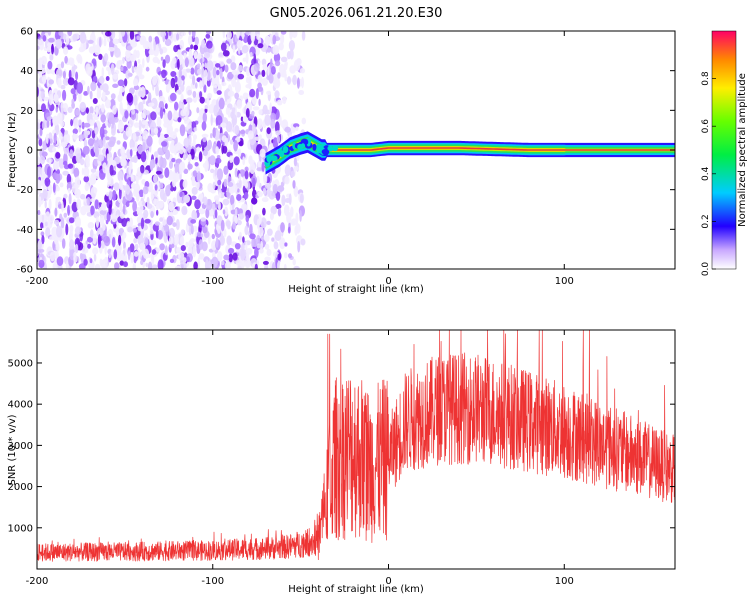  Describe the element at coordinates (212, 281) in the screenshot. I see `x-tick-label: -100` at that location.